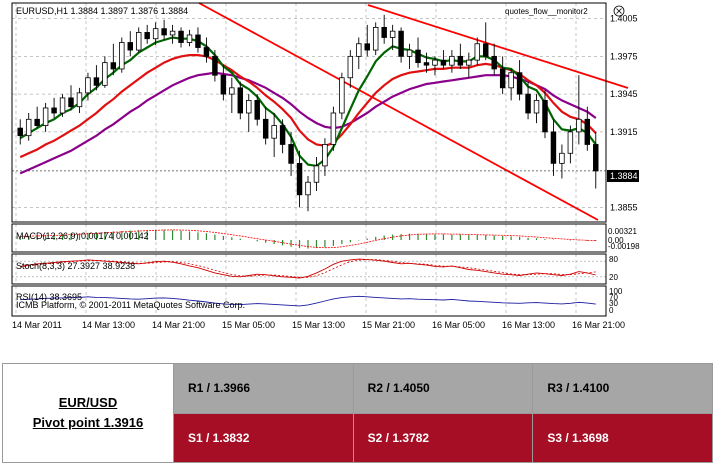 The image size is (716, 468). I want to click on macd-pane-frame, so click(309, 238).